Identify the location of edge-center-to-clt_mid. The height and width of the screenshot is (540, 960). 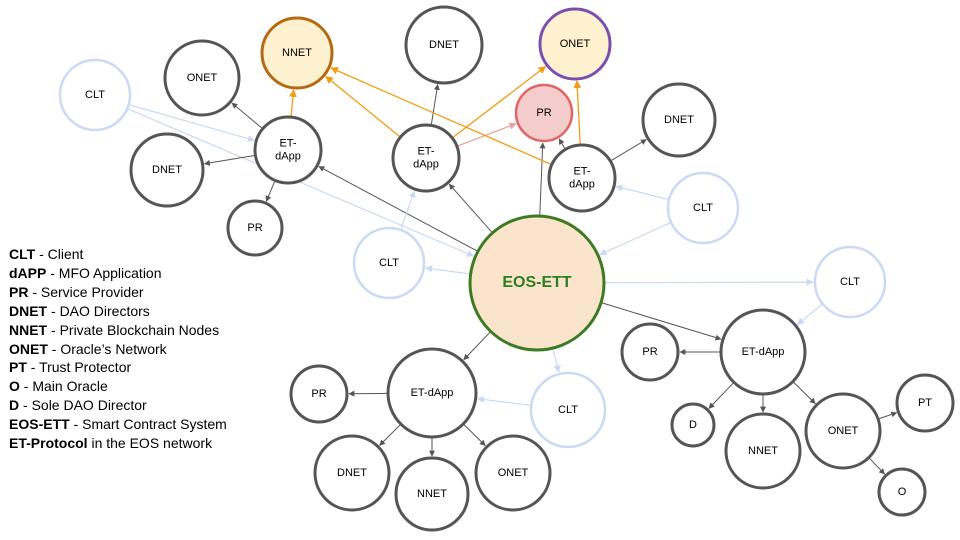
(447, 270).